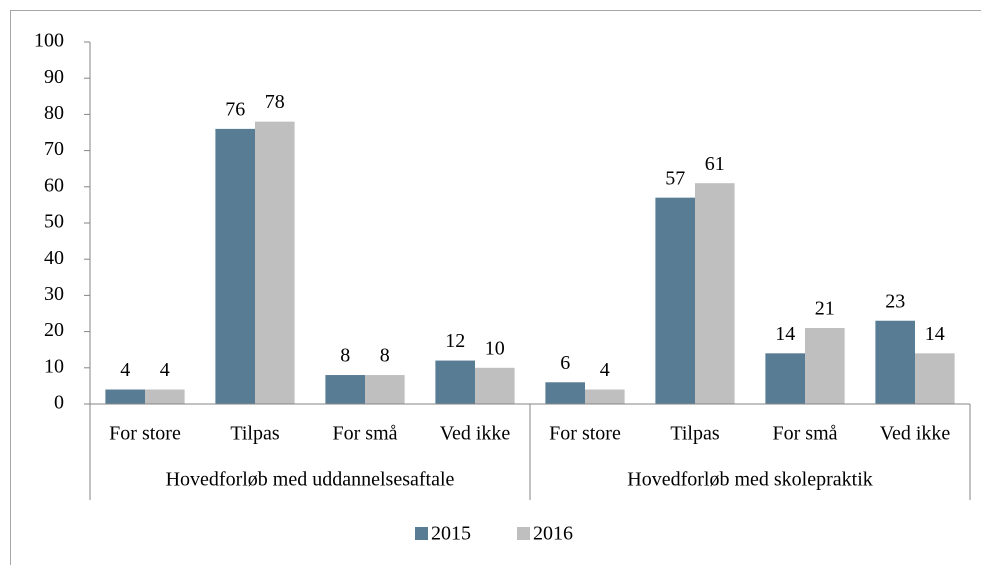 The width and height of the screenshot is (981, 565). I want to click on y-tick-label: 70, so click(54, 149).